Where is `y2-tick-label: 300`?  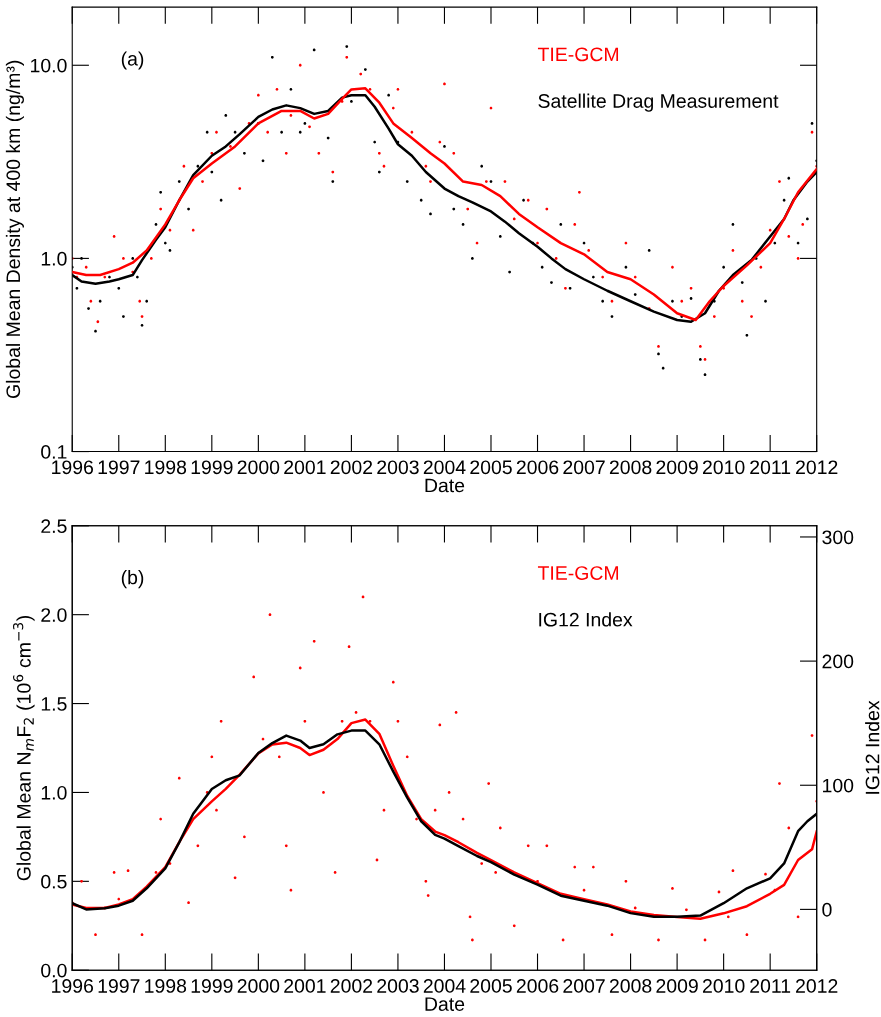 y2-tick-label: 300 is located at coordinates (838, 537).